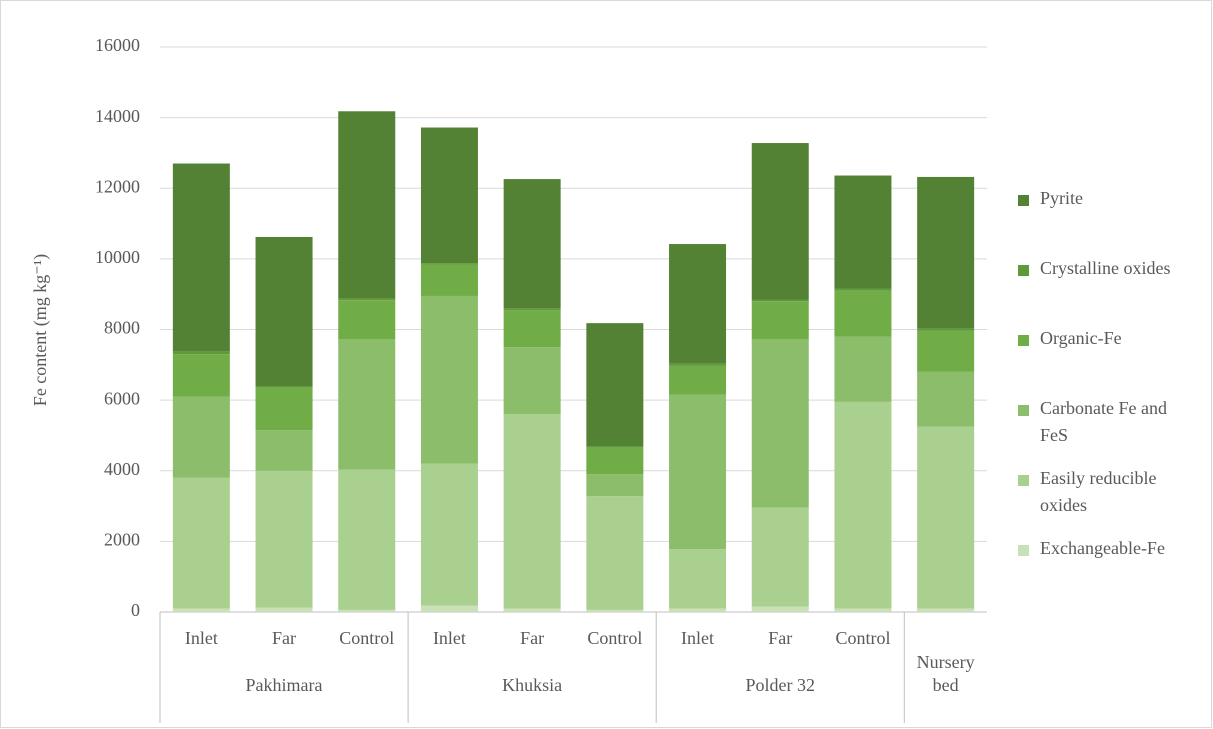 The image size is (1213, 729). Describe the element at coordinates (122, 469) in the screenshot. I see `y-tick-label: 4000` at that location.